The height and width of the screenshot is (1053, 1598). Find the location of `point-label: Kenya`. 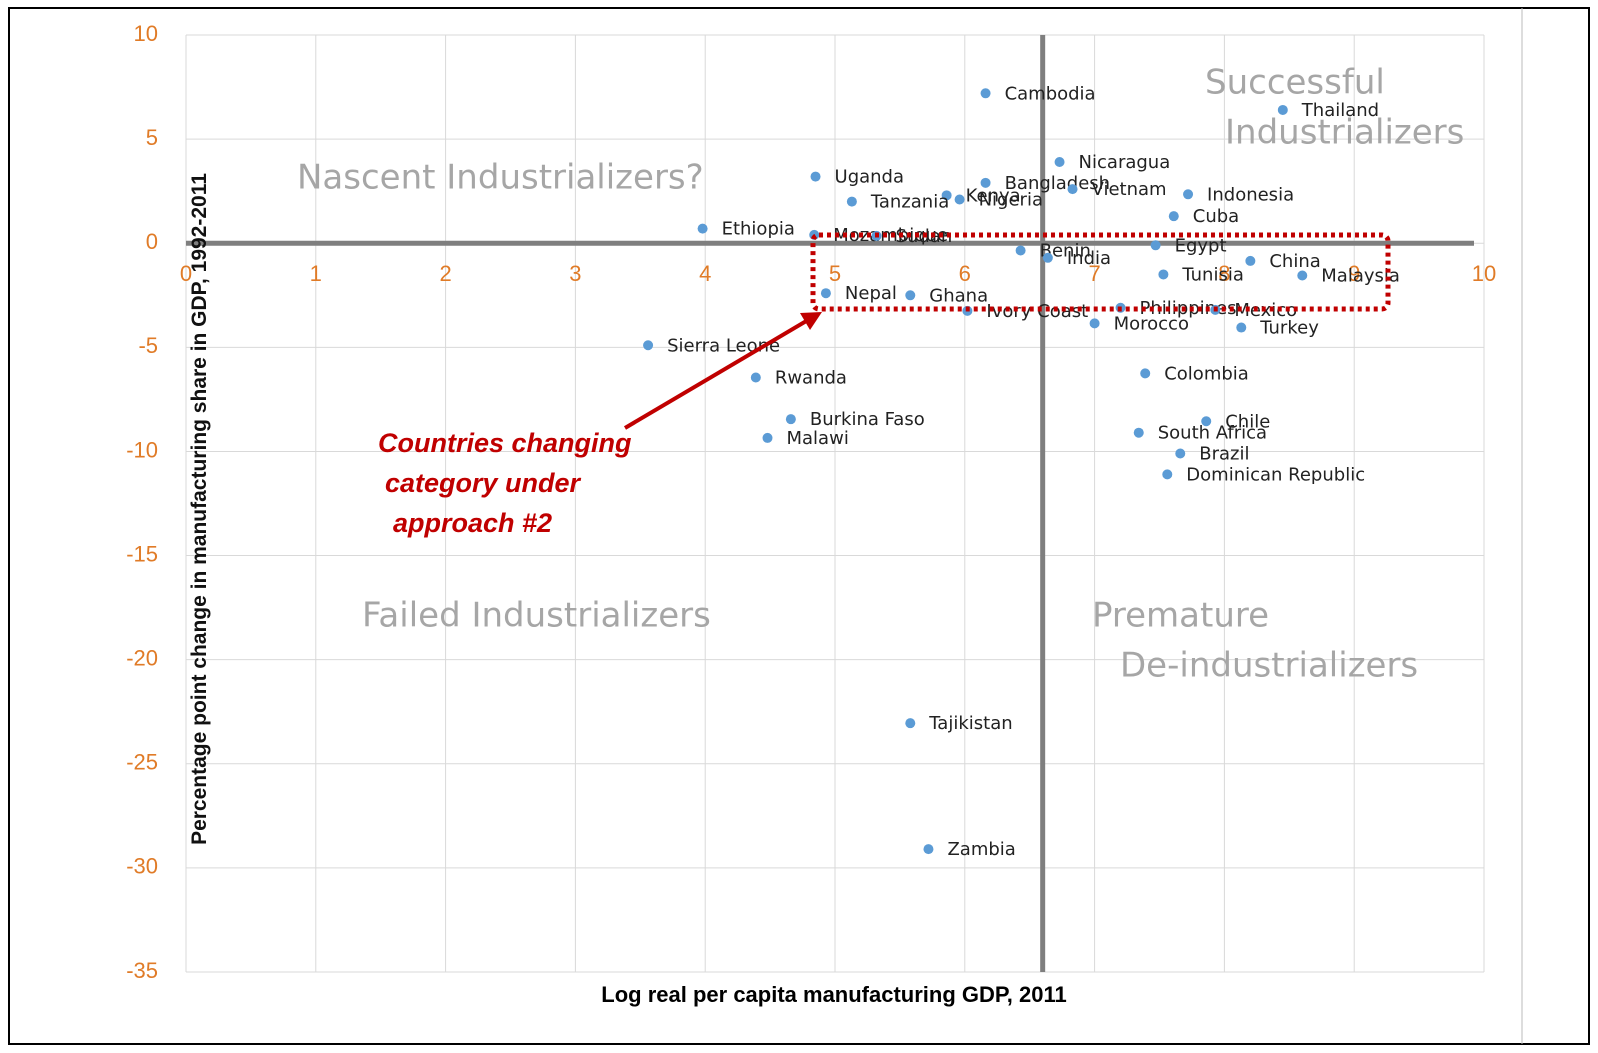

point-label: Kenya is located at coordinates (993, 195).